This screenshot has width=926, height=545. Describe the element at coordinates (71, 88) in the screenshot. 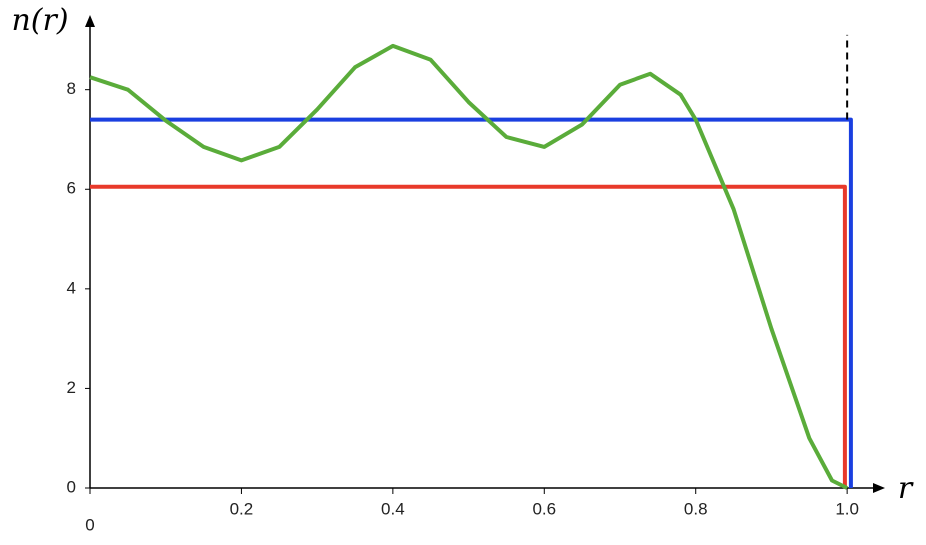

I see `y-tick-label: 8` at that location.